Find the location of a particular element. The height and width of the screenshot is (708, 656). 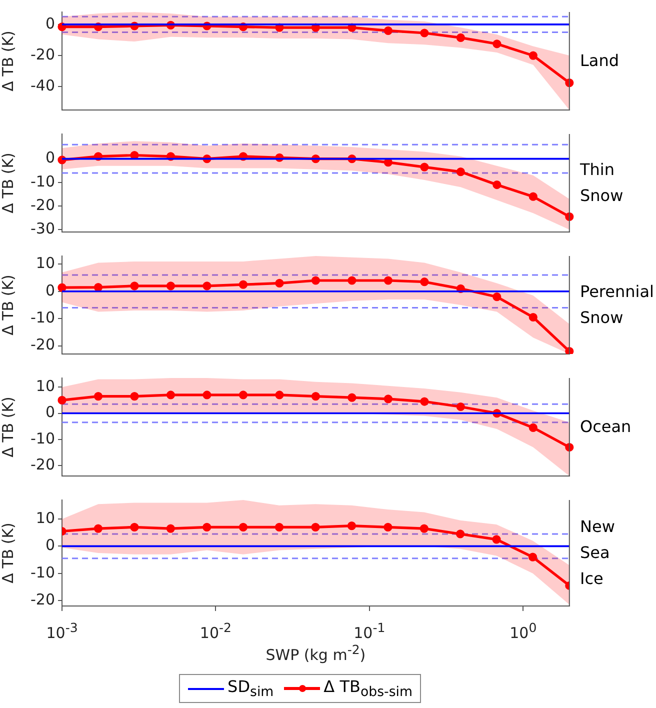

legend-label: Δ TB$_{obs-sim}$ is located at coordinates (368, 688).